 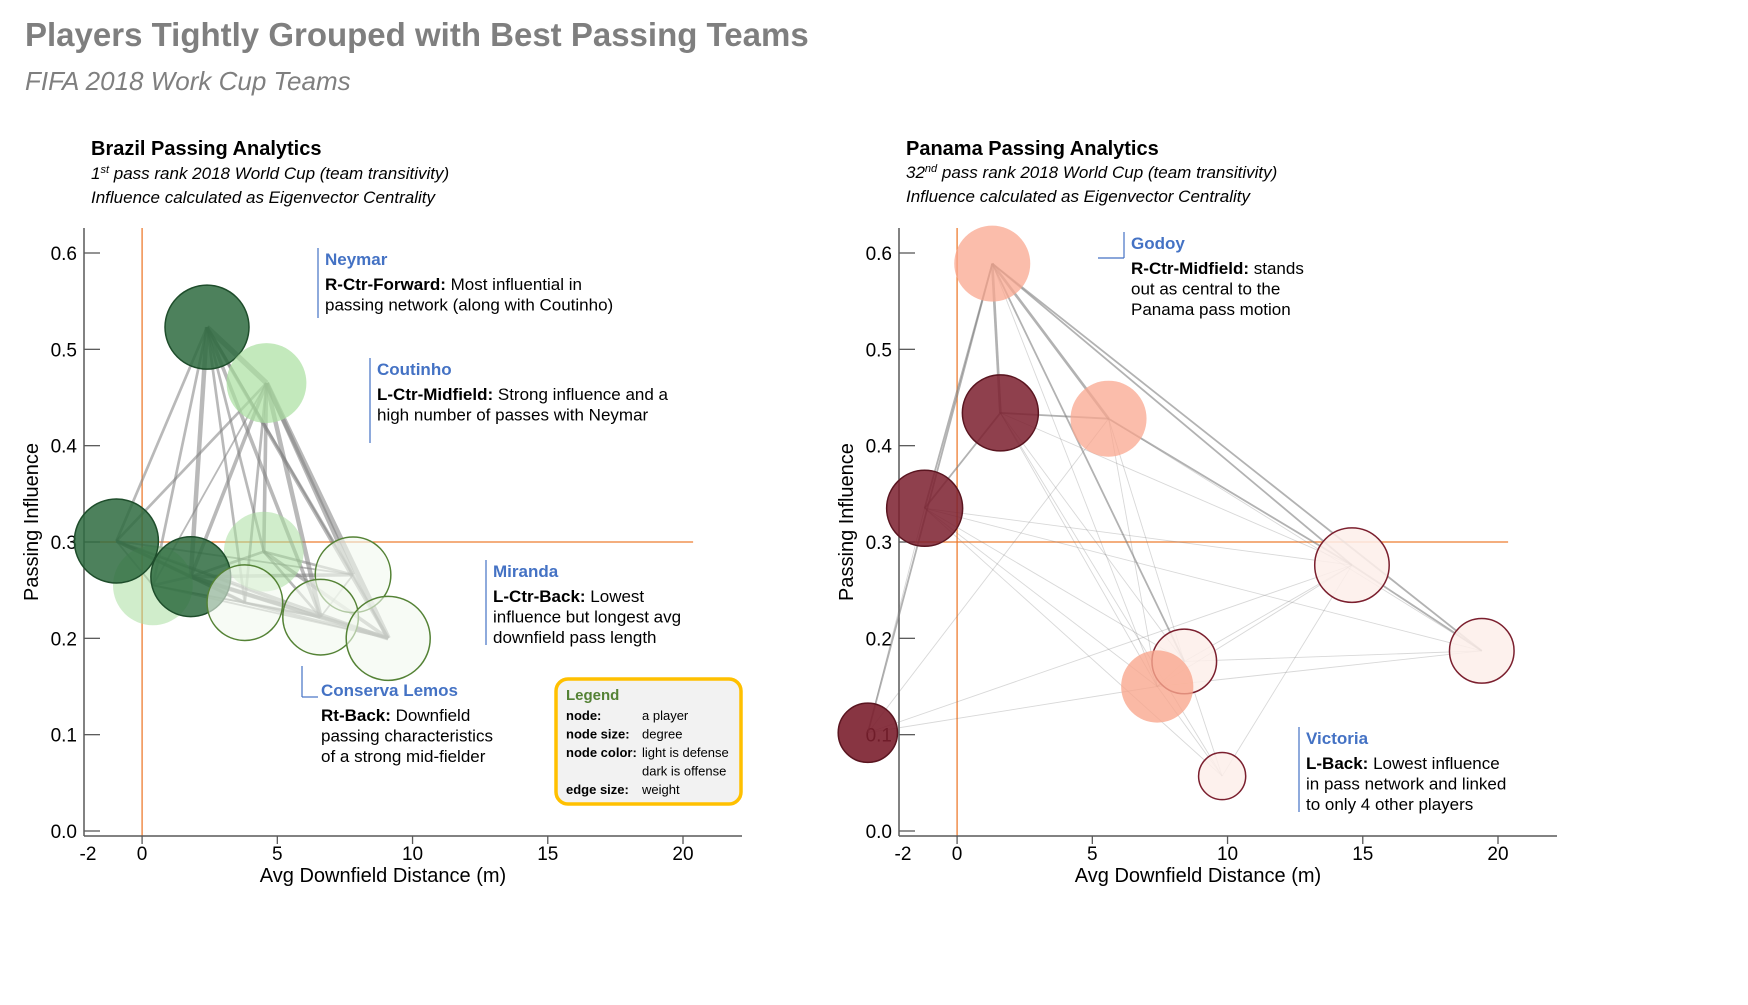 I want to click on annotation-text: influence but longest avg, so click(x=587, y=617).